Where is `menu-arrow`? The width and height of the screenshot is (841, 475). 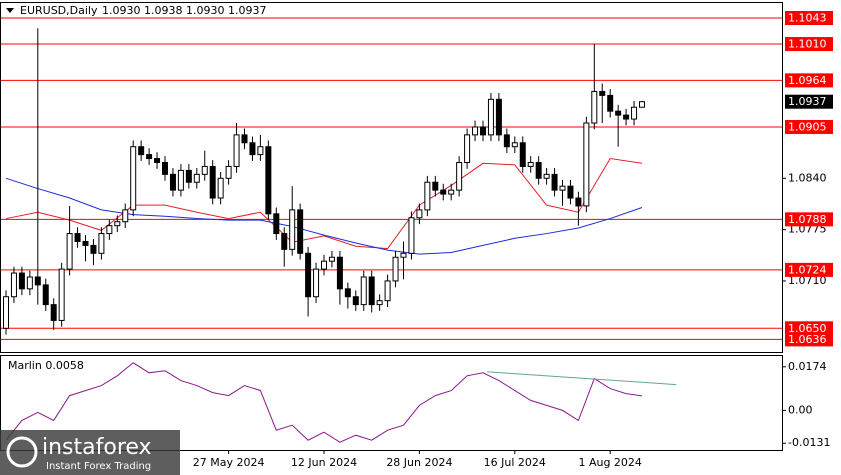
menu-arrow is located at coordinates (10, 10).